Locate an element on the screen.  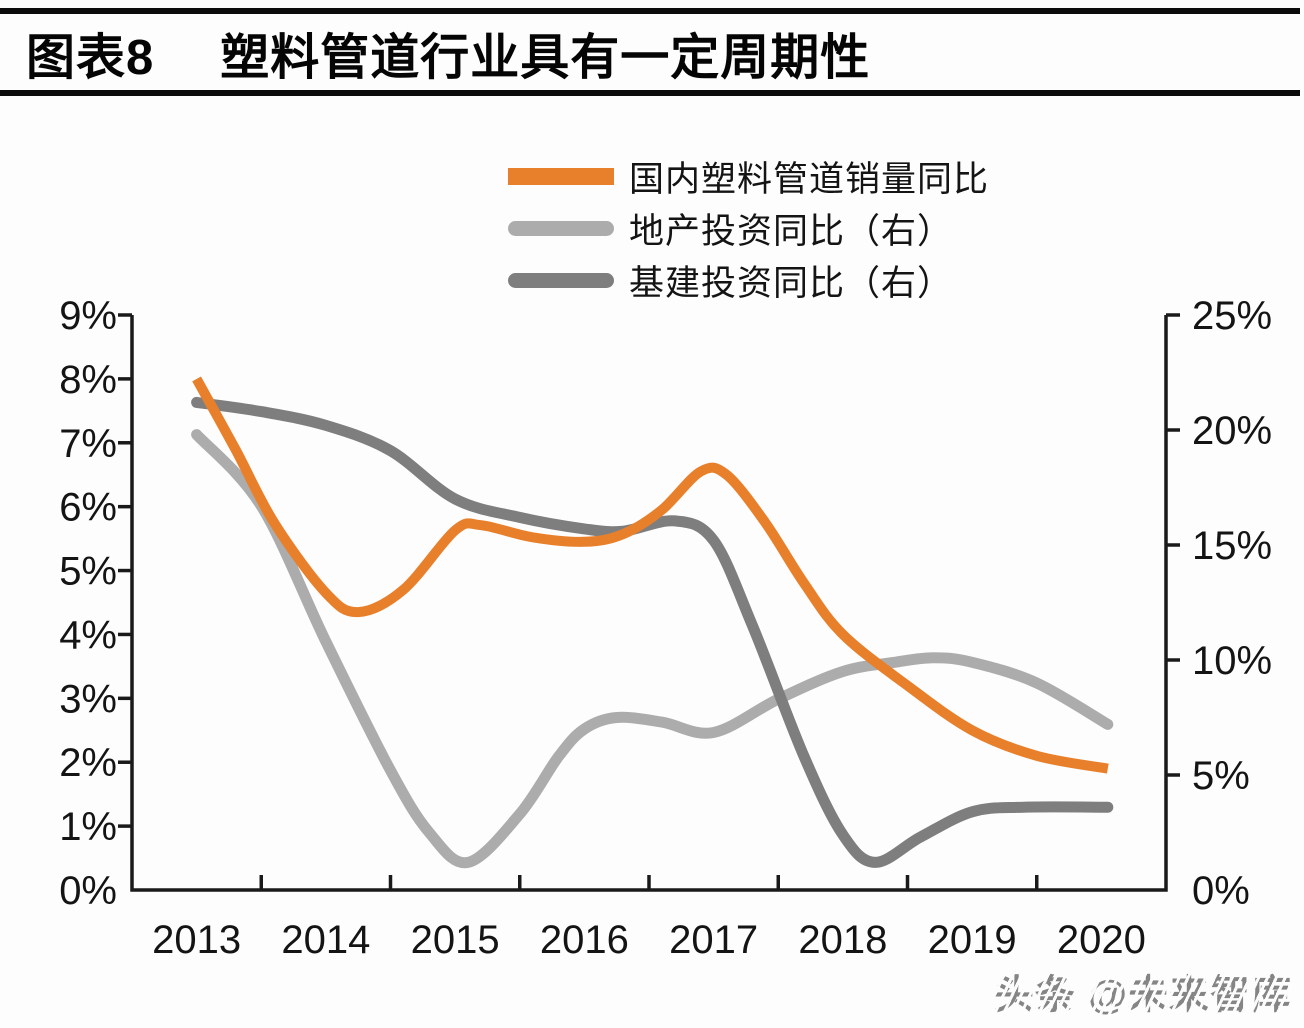
left-axis-label: 1% is located at coordinates (88, 827).